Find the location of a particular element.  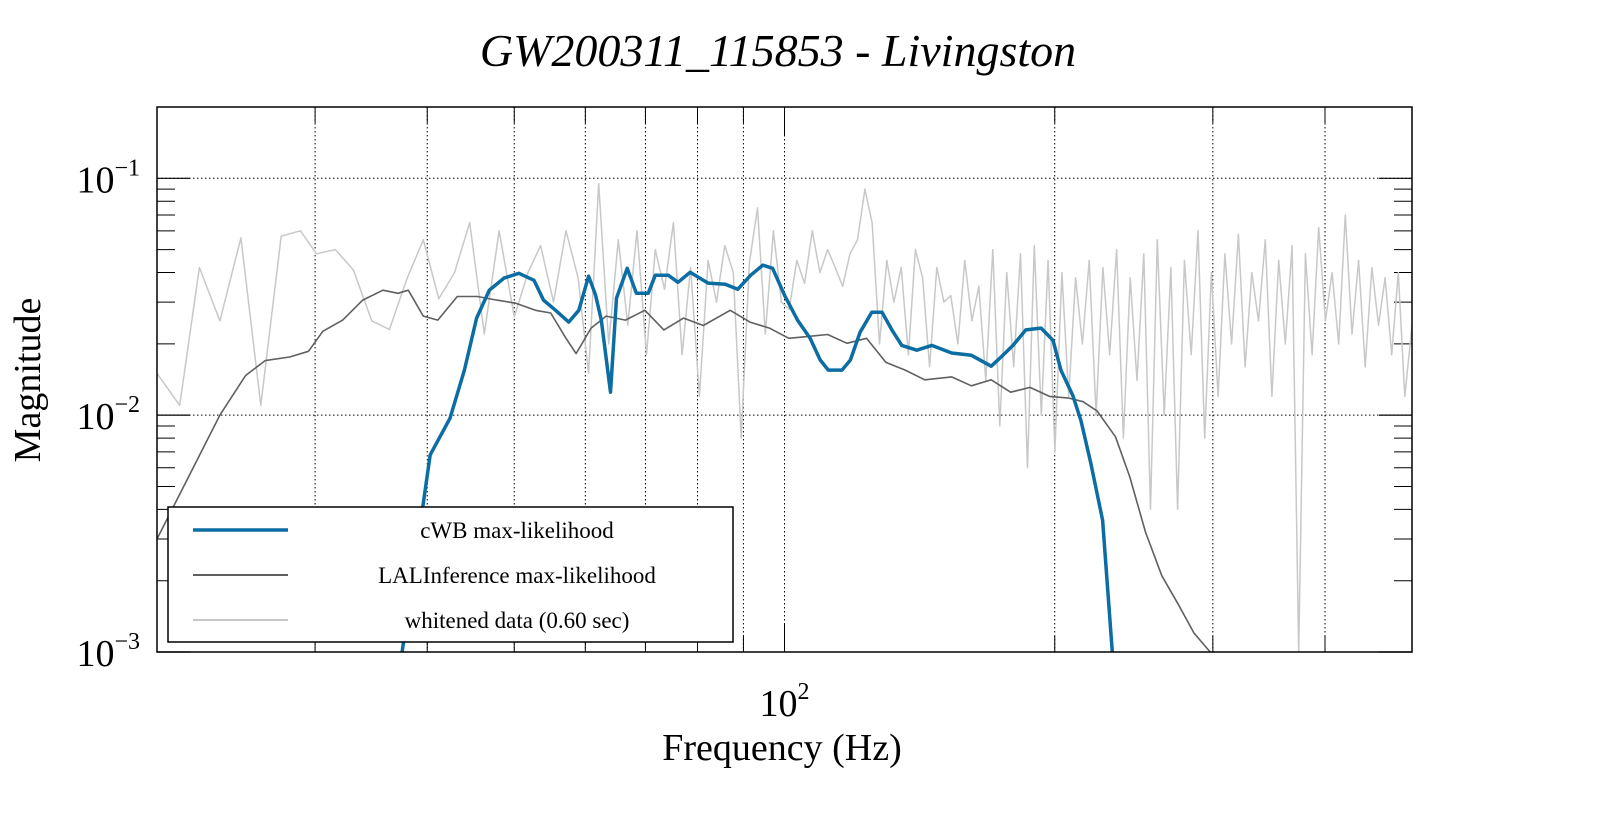

legend-label: LALInference max-likelihood is located at coordinates (517, 575).